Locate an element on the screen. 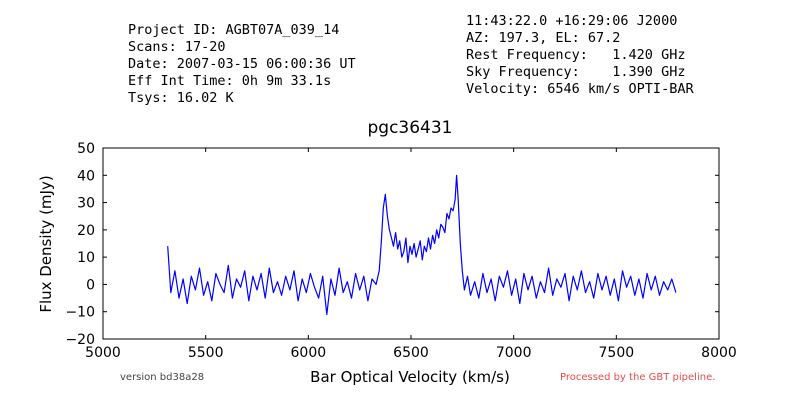 The width and height of the screenshot is (800, 400). y-tick-label: −20 is located at coordinates (80, 340).